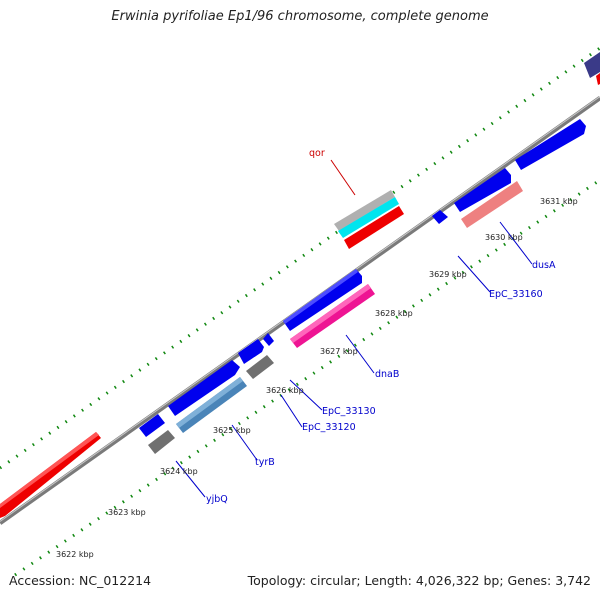  What do you see at coordinates (285, 390) in the screenshot?
I see `kbp-label-3626: 3626 kbp` at bounding box center [285, 390].